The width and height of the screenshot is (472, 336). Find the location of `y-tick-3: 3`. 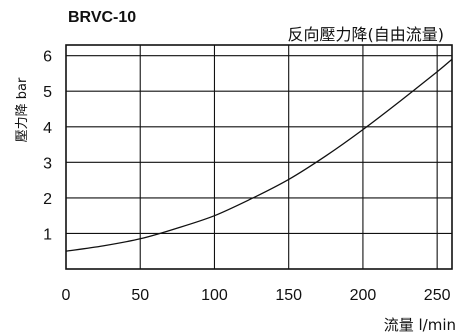

y-tick-3: 3 is located at coordinates (47, 163).